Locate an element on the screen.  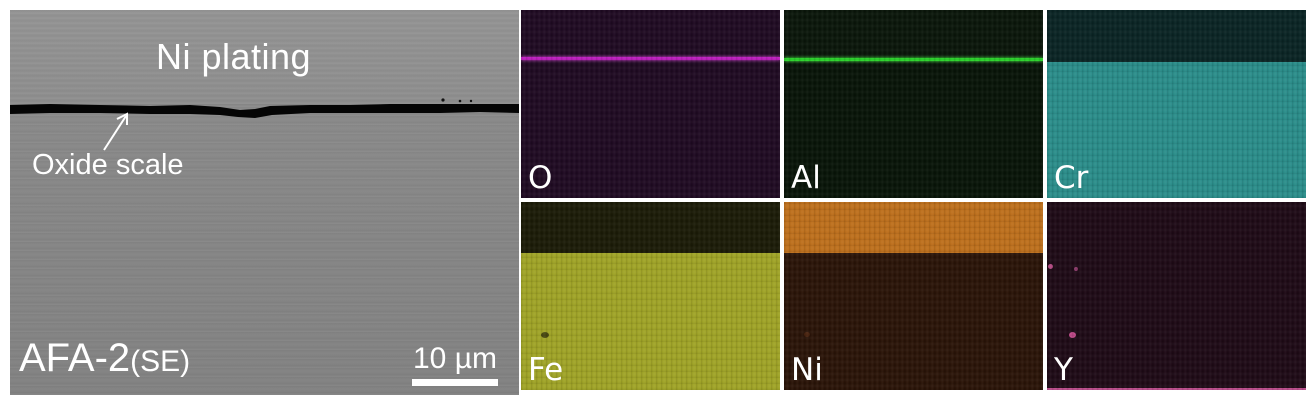
element-label-fe: Fe is located at coordinates (546, 370).